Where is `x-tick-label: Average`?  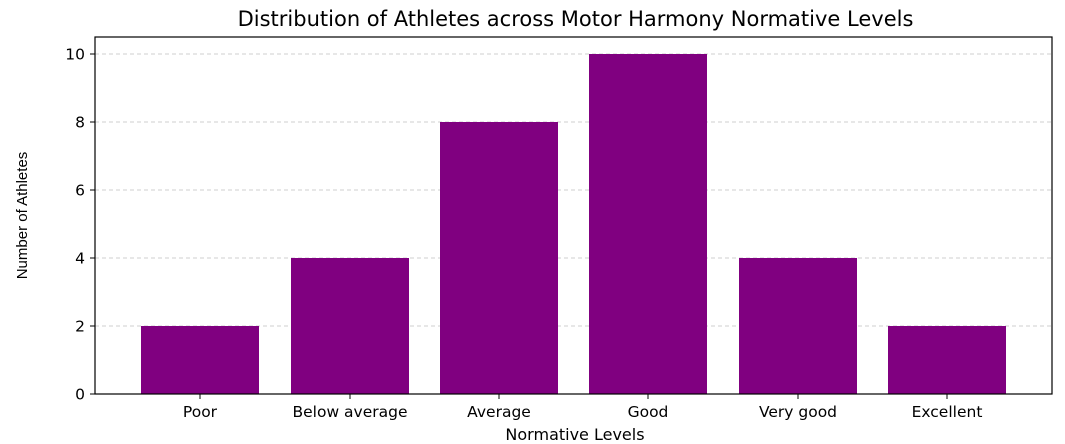 x-tick-label: Average is located at coordinates (499, 412).